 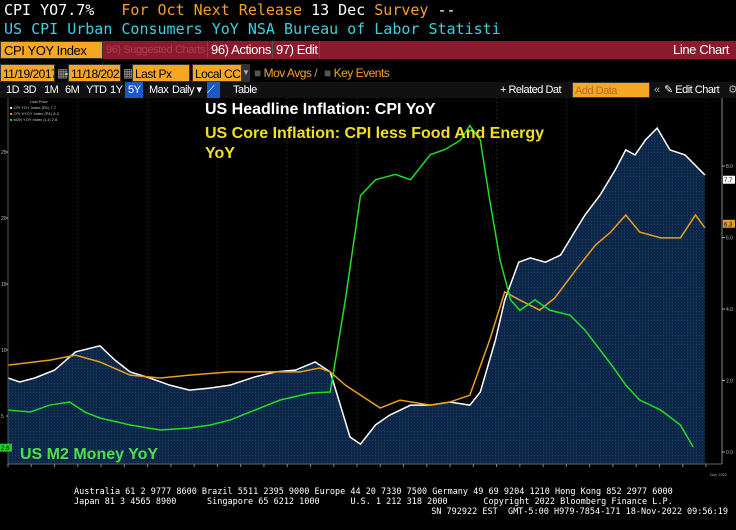 I want to click on key-events-label: Key Events, so click(x=361, y=73).